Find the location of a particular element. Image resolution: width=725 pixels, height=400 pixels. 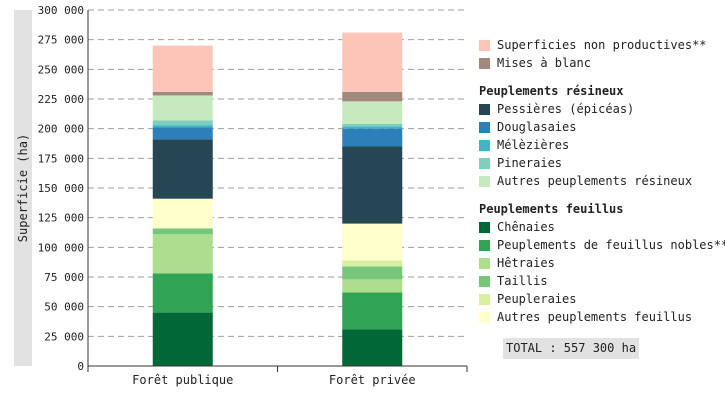

legend-item: Autres peuplements résineux is located at coordinates (602, 181).